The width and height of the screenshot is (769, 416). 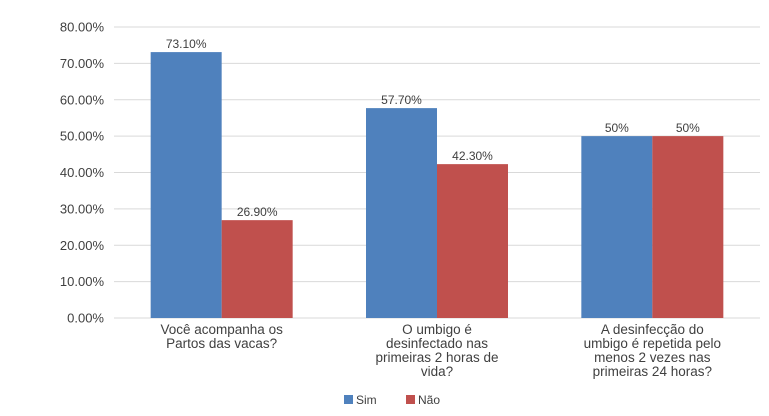 What do you see at coordinates (186, 44) in the screenshot?
I see `data-label: 73.10%` at bounding box center [186, 44].